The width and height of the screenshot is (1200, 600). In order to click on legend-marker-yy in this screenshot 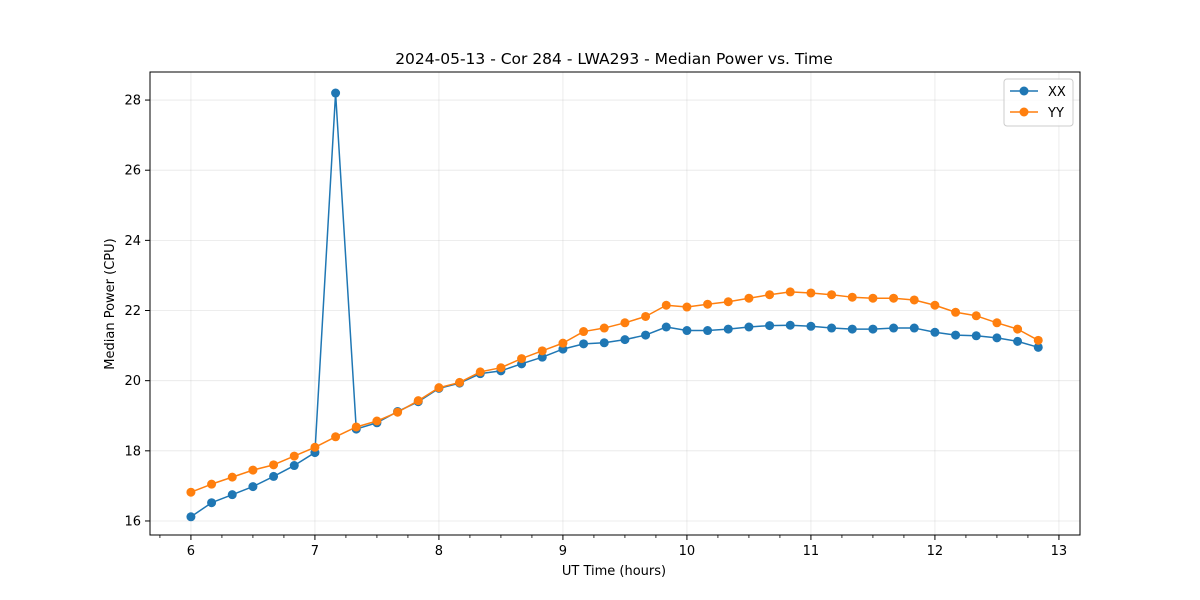, I will do `click(1024, 112)`.